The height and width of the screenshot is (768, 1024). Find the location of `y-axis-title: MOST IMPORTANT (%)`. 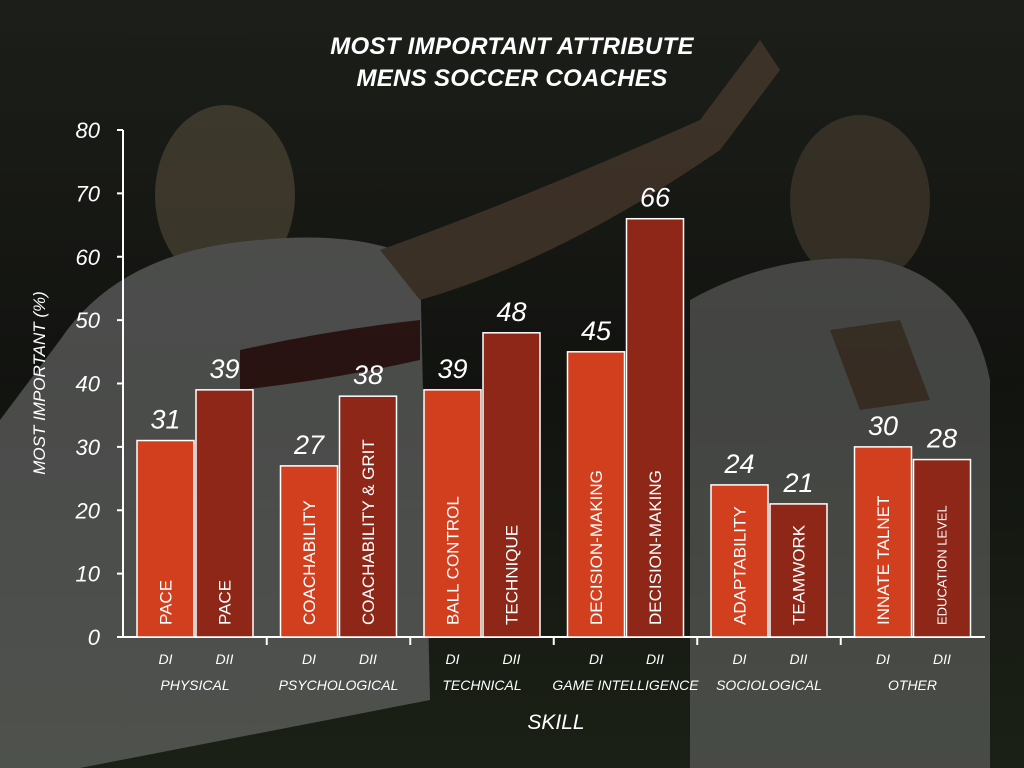

y-axis-title: MOST IMPORTANT (%) is located at coordinates (39, 383).